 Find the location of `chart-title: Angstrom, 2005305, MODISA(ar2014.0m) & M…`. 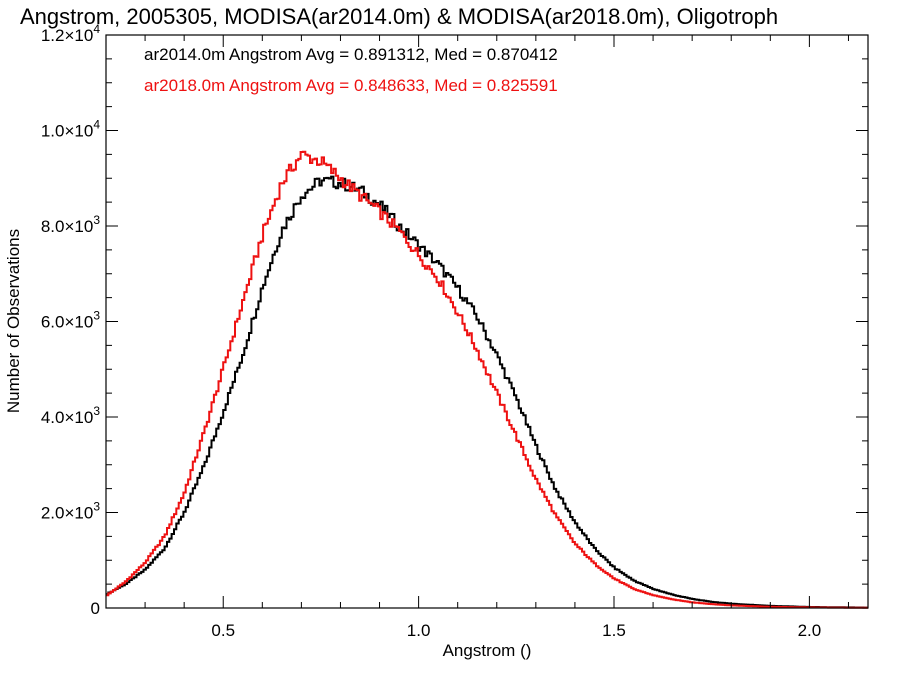

chart-title: Angstrom, 2005305, MODISA(ar2014.0m) & M… is located at coordinates (399, 16).